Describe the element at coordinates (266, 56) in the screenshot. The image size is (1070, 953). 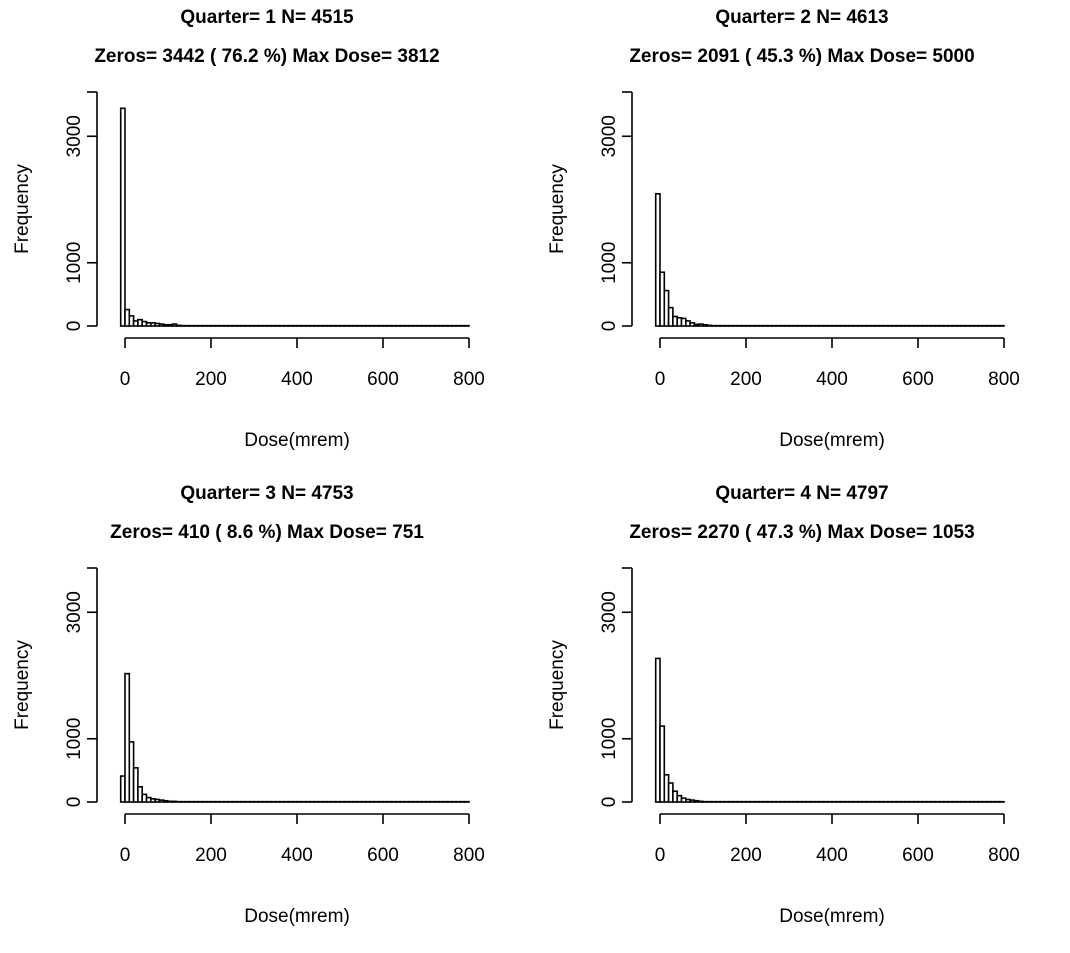
I see `chart-subtitle: Zeros= 3442 ( 76.2 %) Max Dose= 3812` at that location.